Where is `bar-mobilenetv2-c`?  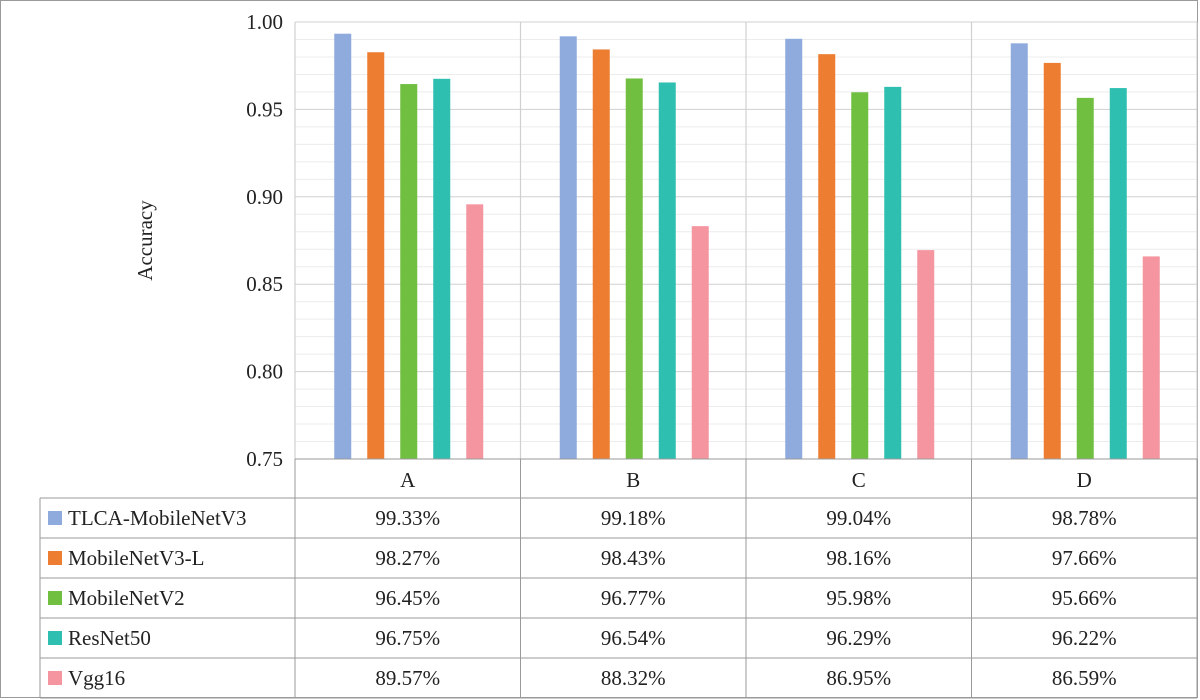
bar-mobilenetv2-c is located at coordinates (860, 276).